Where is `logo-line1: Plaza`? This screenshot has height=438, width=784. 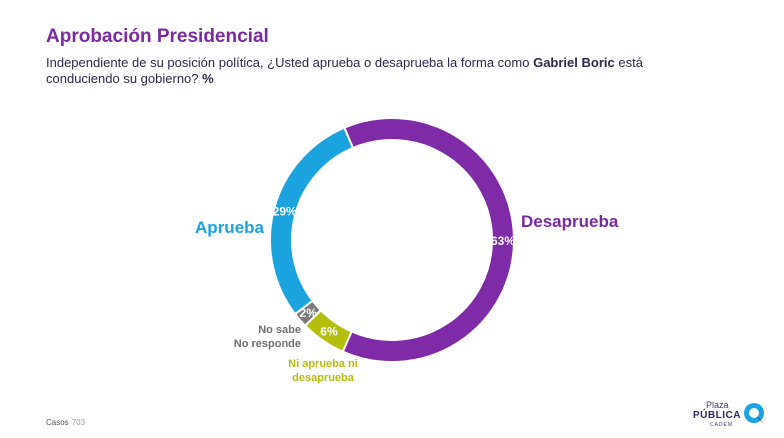 logo-line1: Plaza is located at coordinates (717, 405).